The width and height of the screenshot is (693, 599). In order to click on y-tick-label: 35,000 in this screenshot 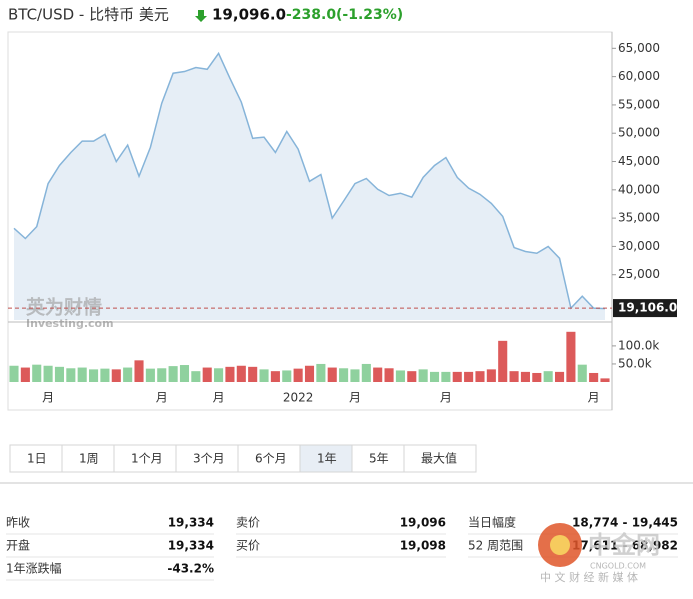, I will do `click(639, 218)`.